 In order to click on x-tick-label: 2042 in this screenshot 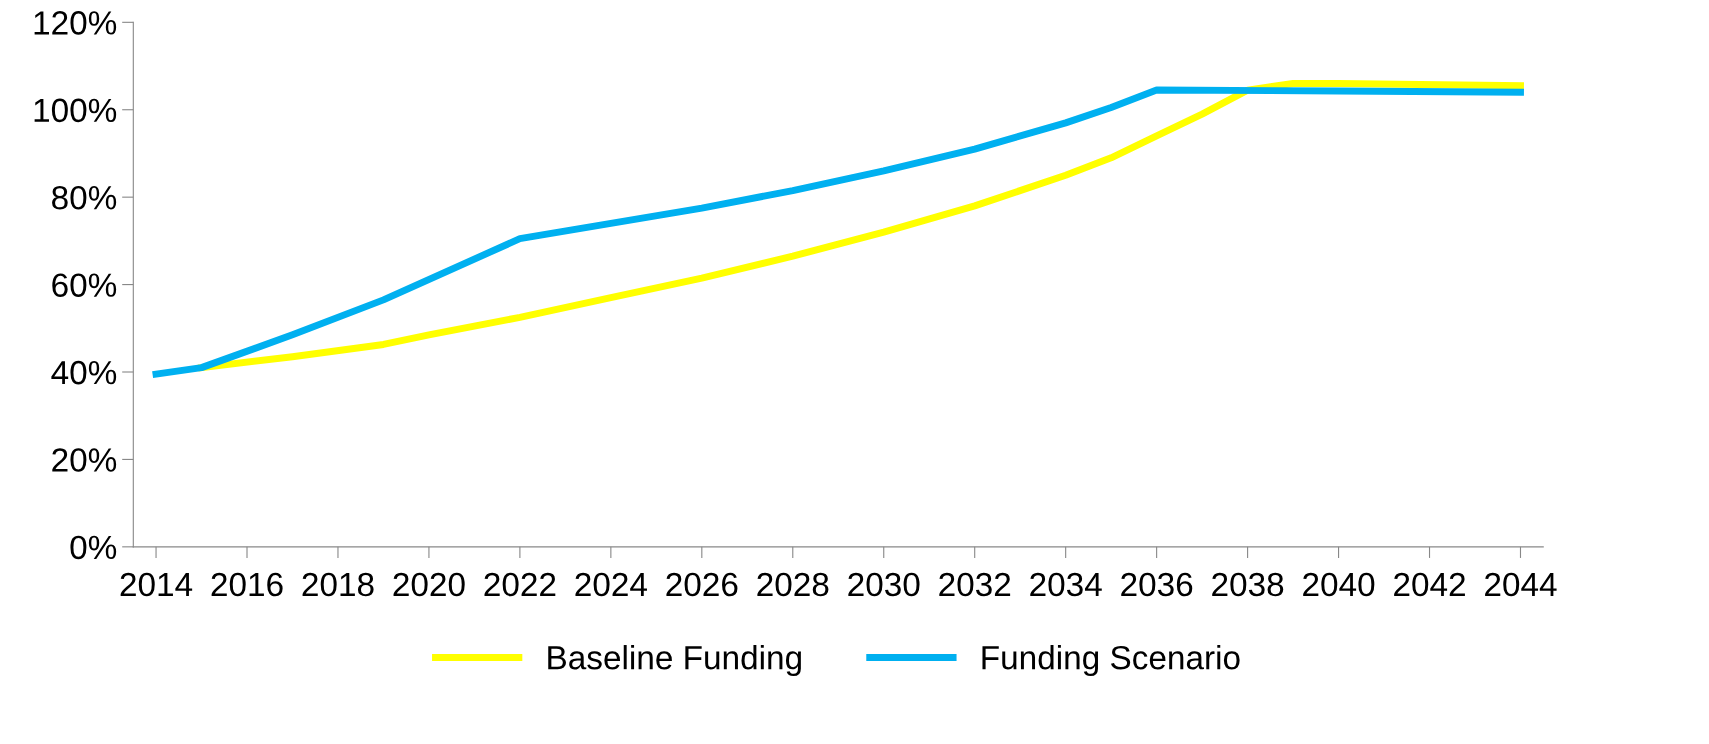, I will do `click(1429, 584)`.